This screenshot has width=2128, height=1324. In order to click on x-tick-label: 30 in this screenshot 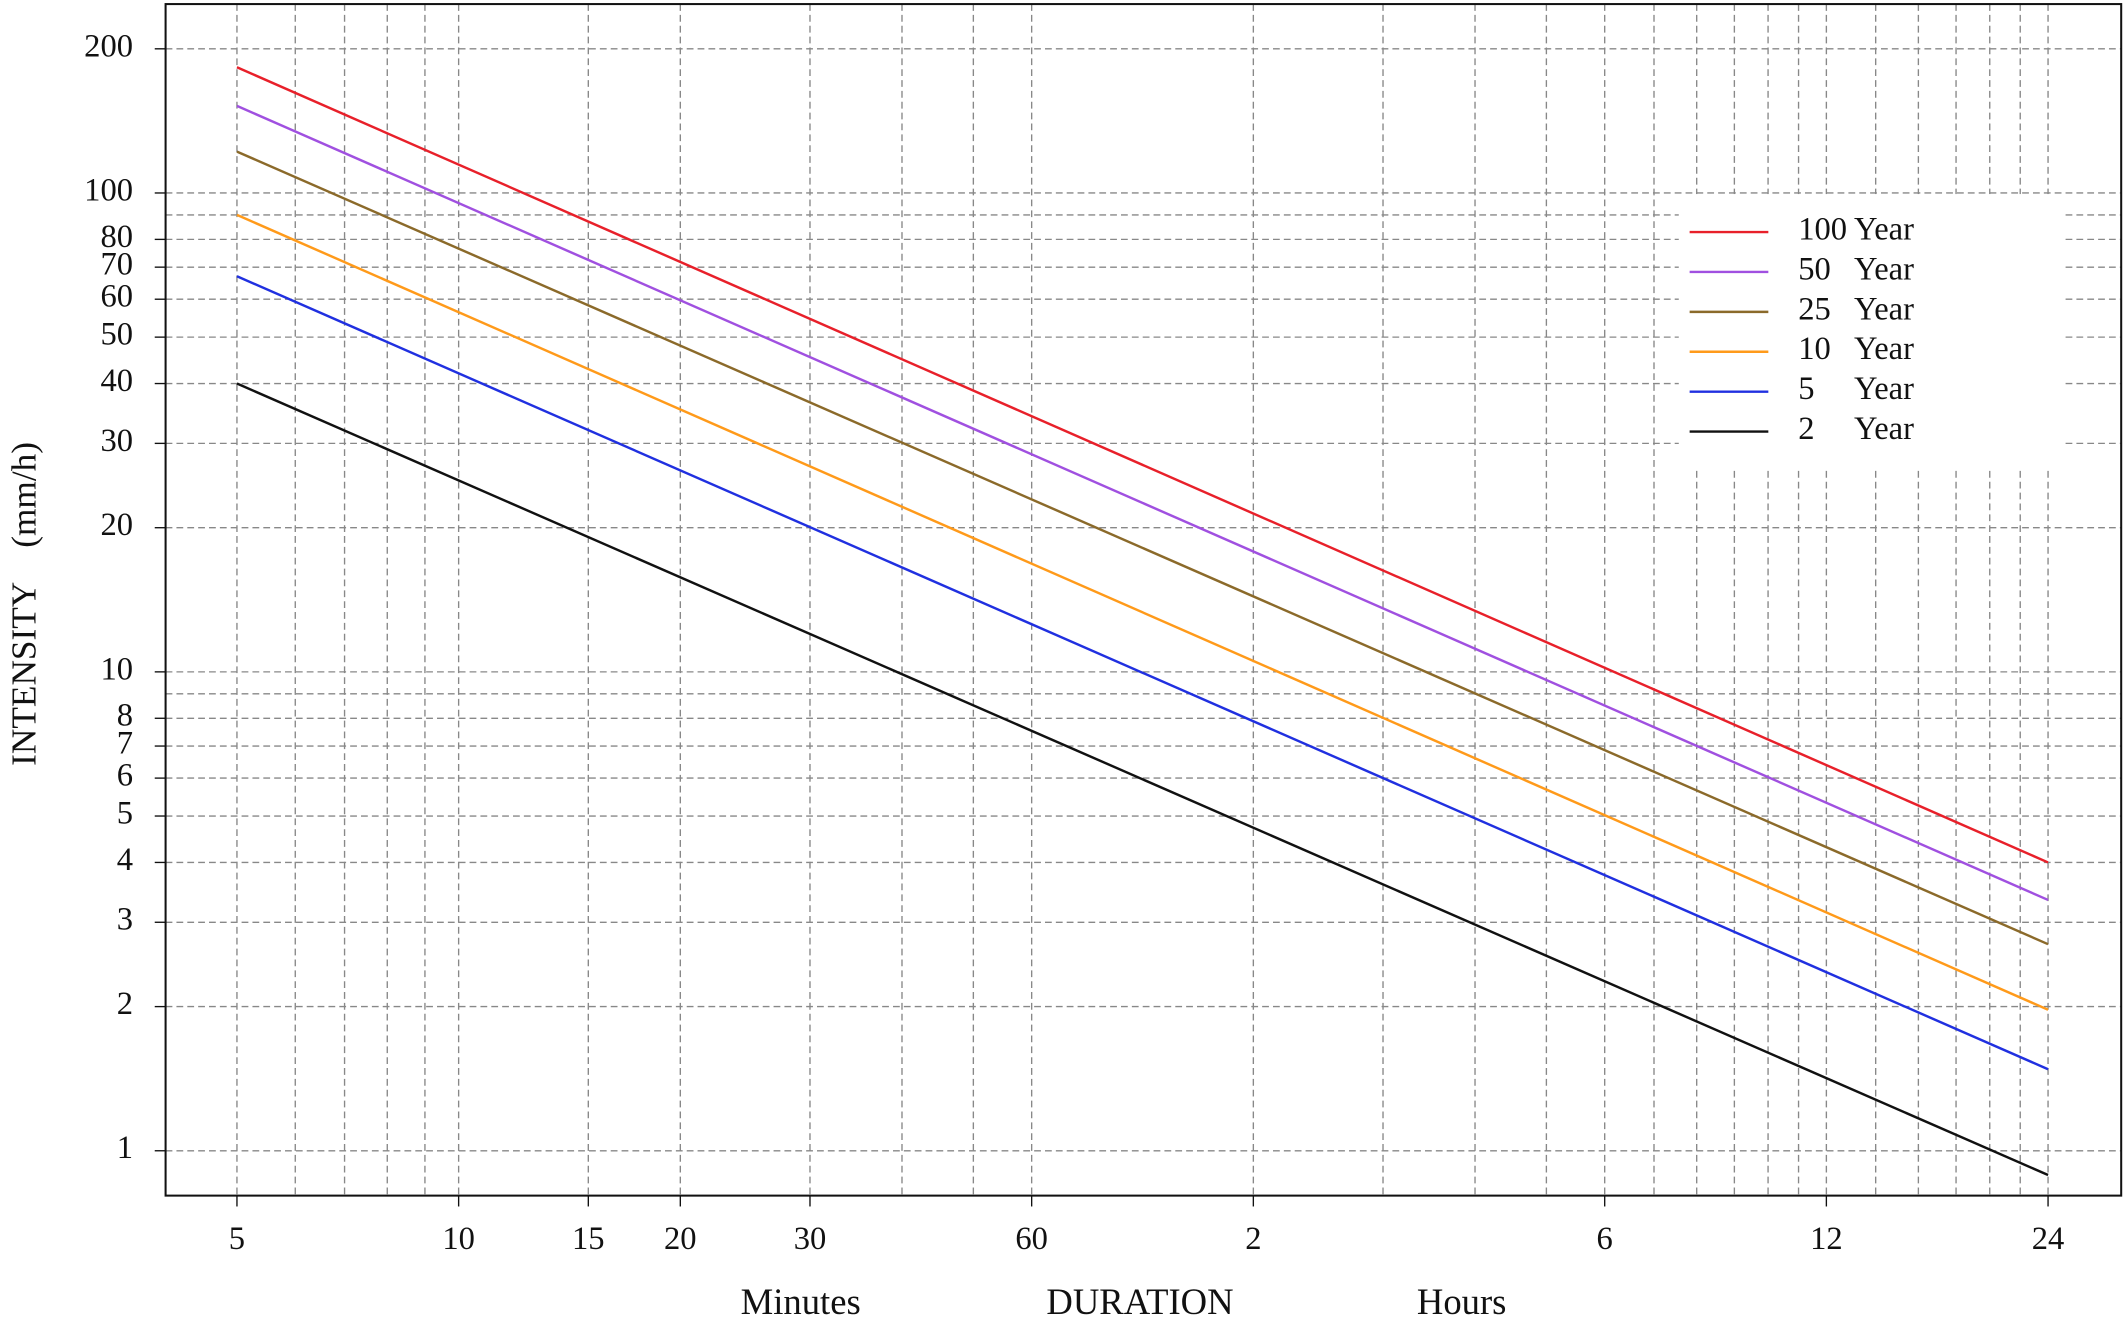, I will do `click(810, 1239)`.